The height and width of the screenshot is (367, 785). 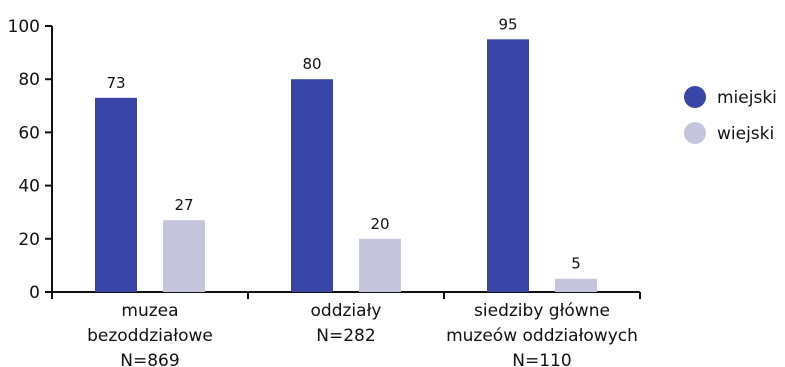 I want to click on legend-marker-miejski, so click(x=695, y=97).